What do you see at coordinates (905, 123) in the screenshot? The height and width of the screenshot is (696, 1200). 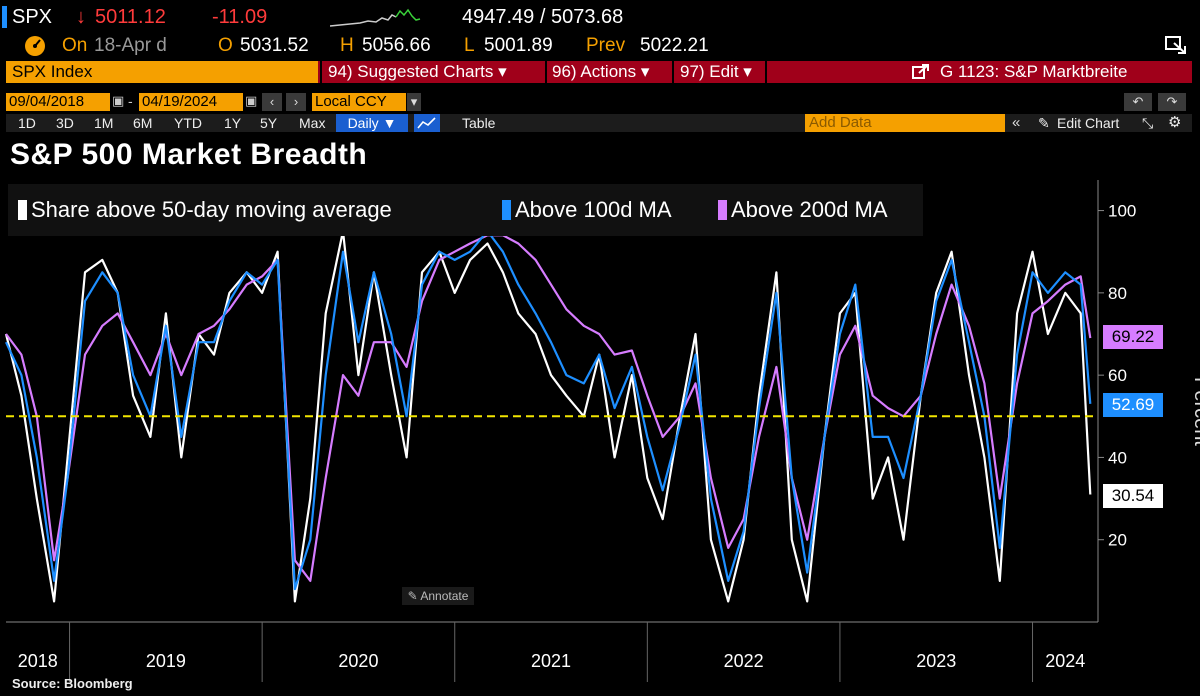 I see `add-data-input: Add Data` at bounding box center [905, 123].